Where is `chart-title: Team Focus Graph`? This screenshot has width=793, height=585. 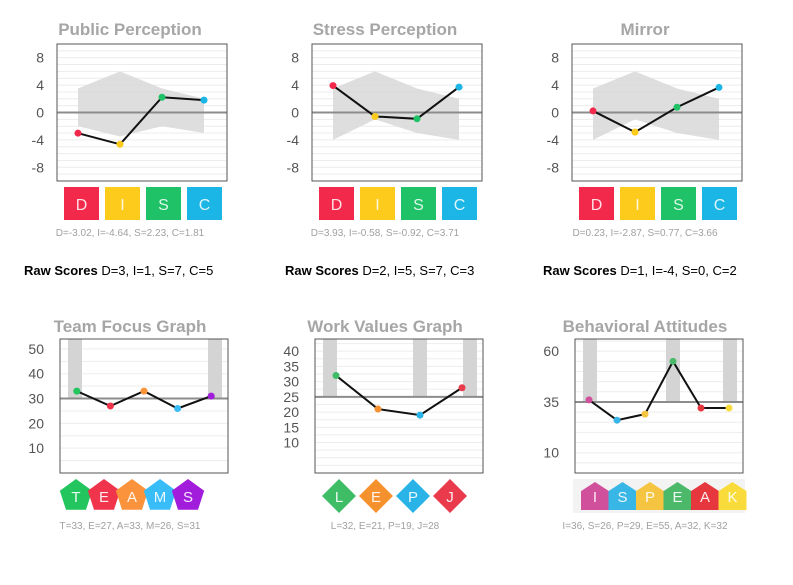
chart-title: Team Focus Graph is located at coordinates (130, 326).